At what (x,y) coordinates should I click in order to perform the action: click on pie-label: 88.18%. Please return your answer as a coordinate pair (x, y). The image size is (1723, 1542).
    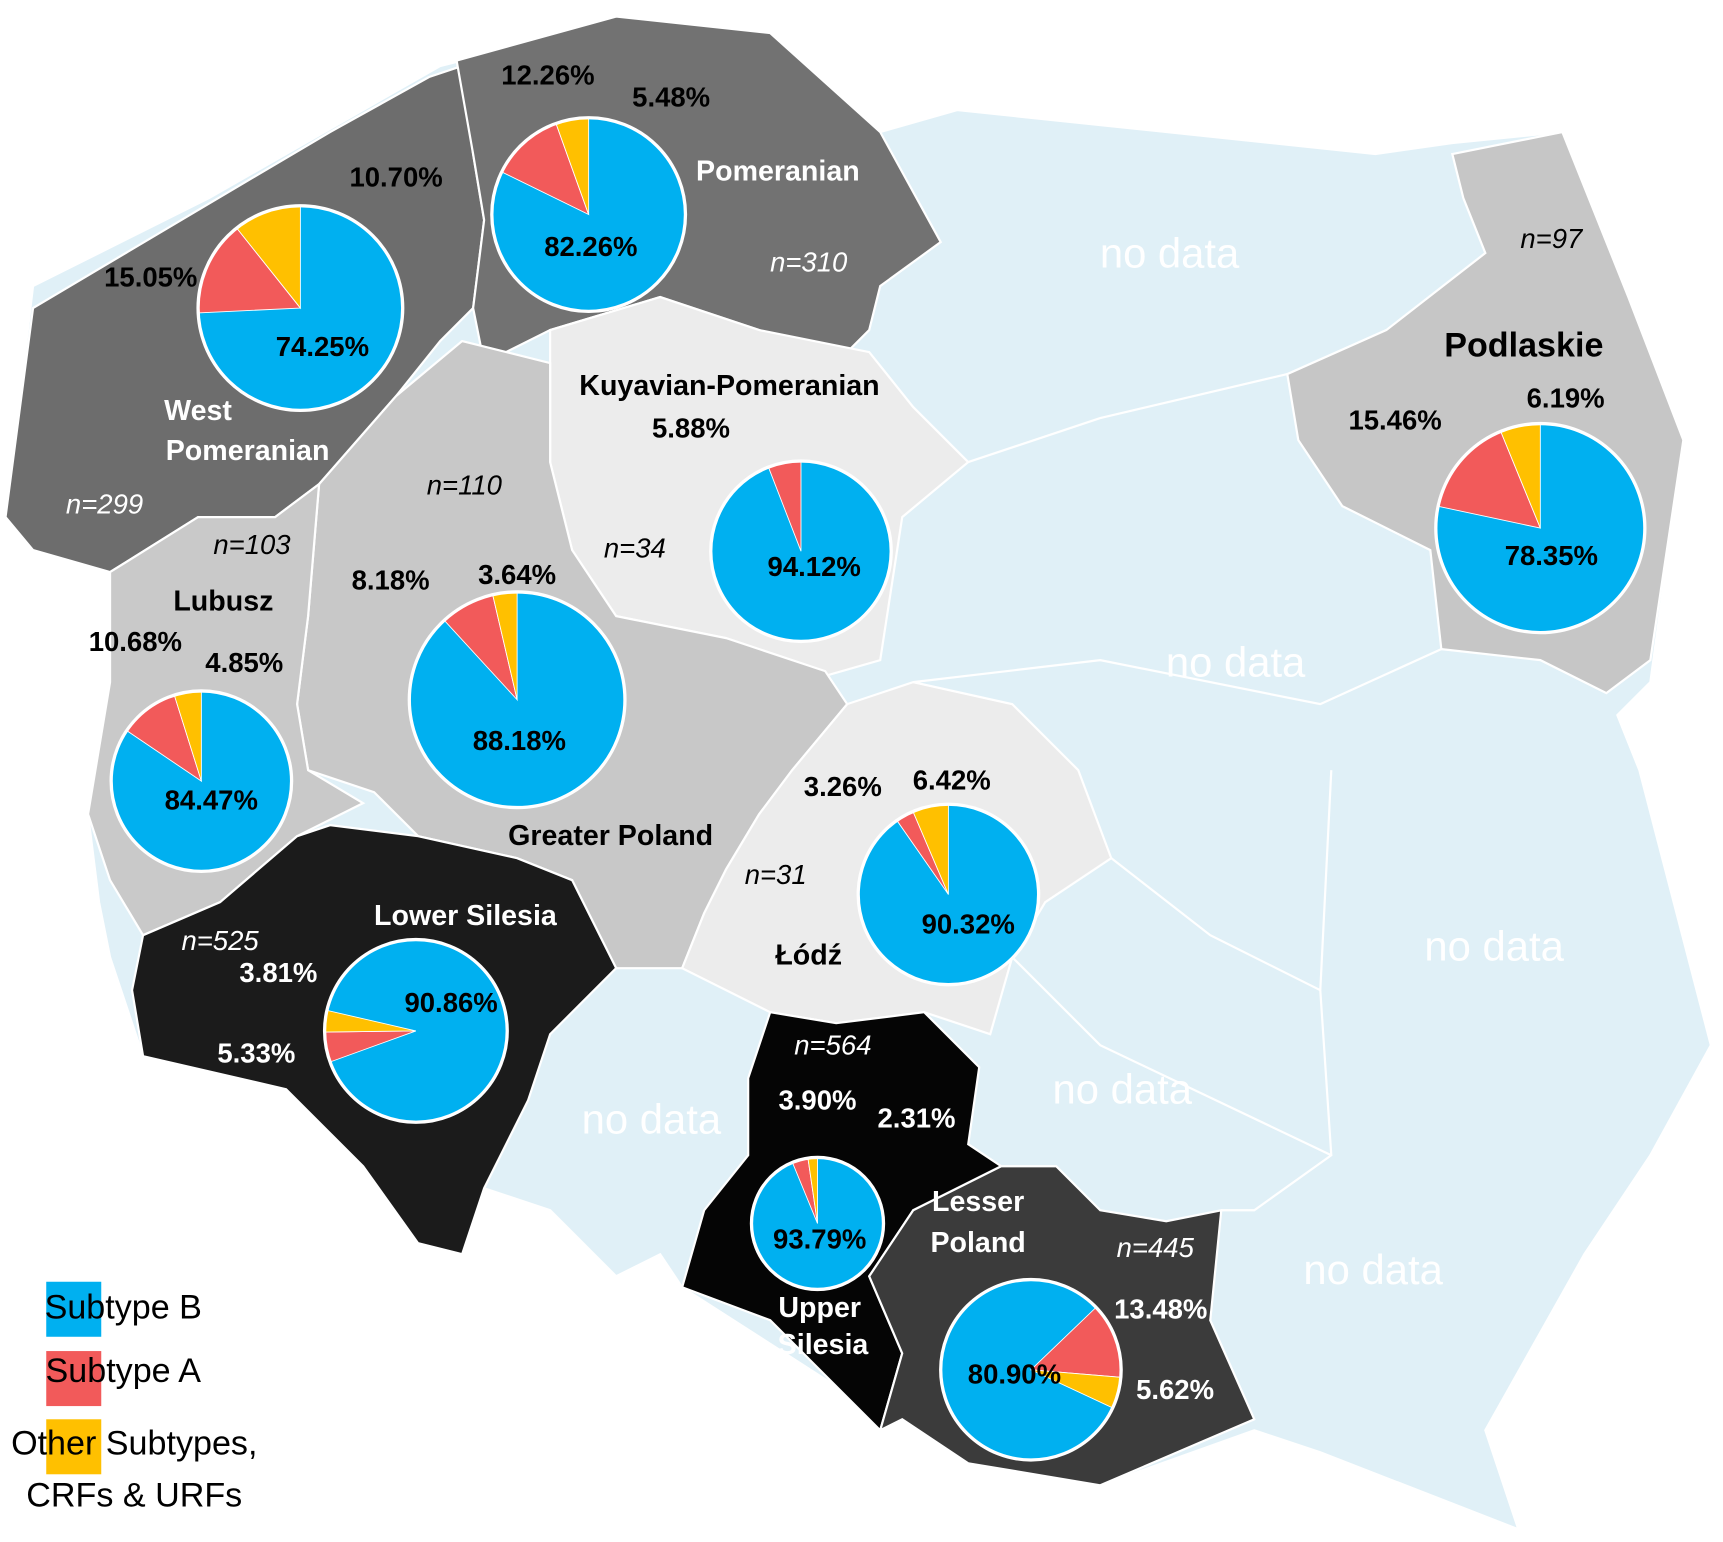
    Looking at the image, I should click on (519, 740).